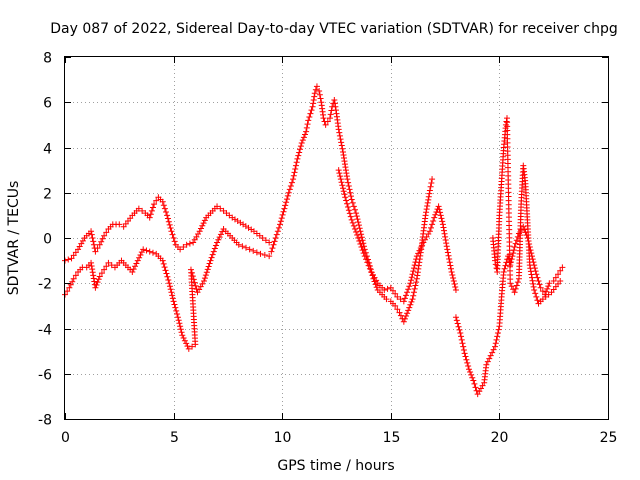 This screenshot has height=480, width=640. Describe the element at coordinates (47, 195) in the screenshot. I see `y-tick-label: 2` at that location.